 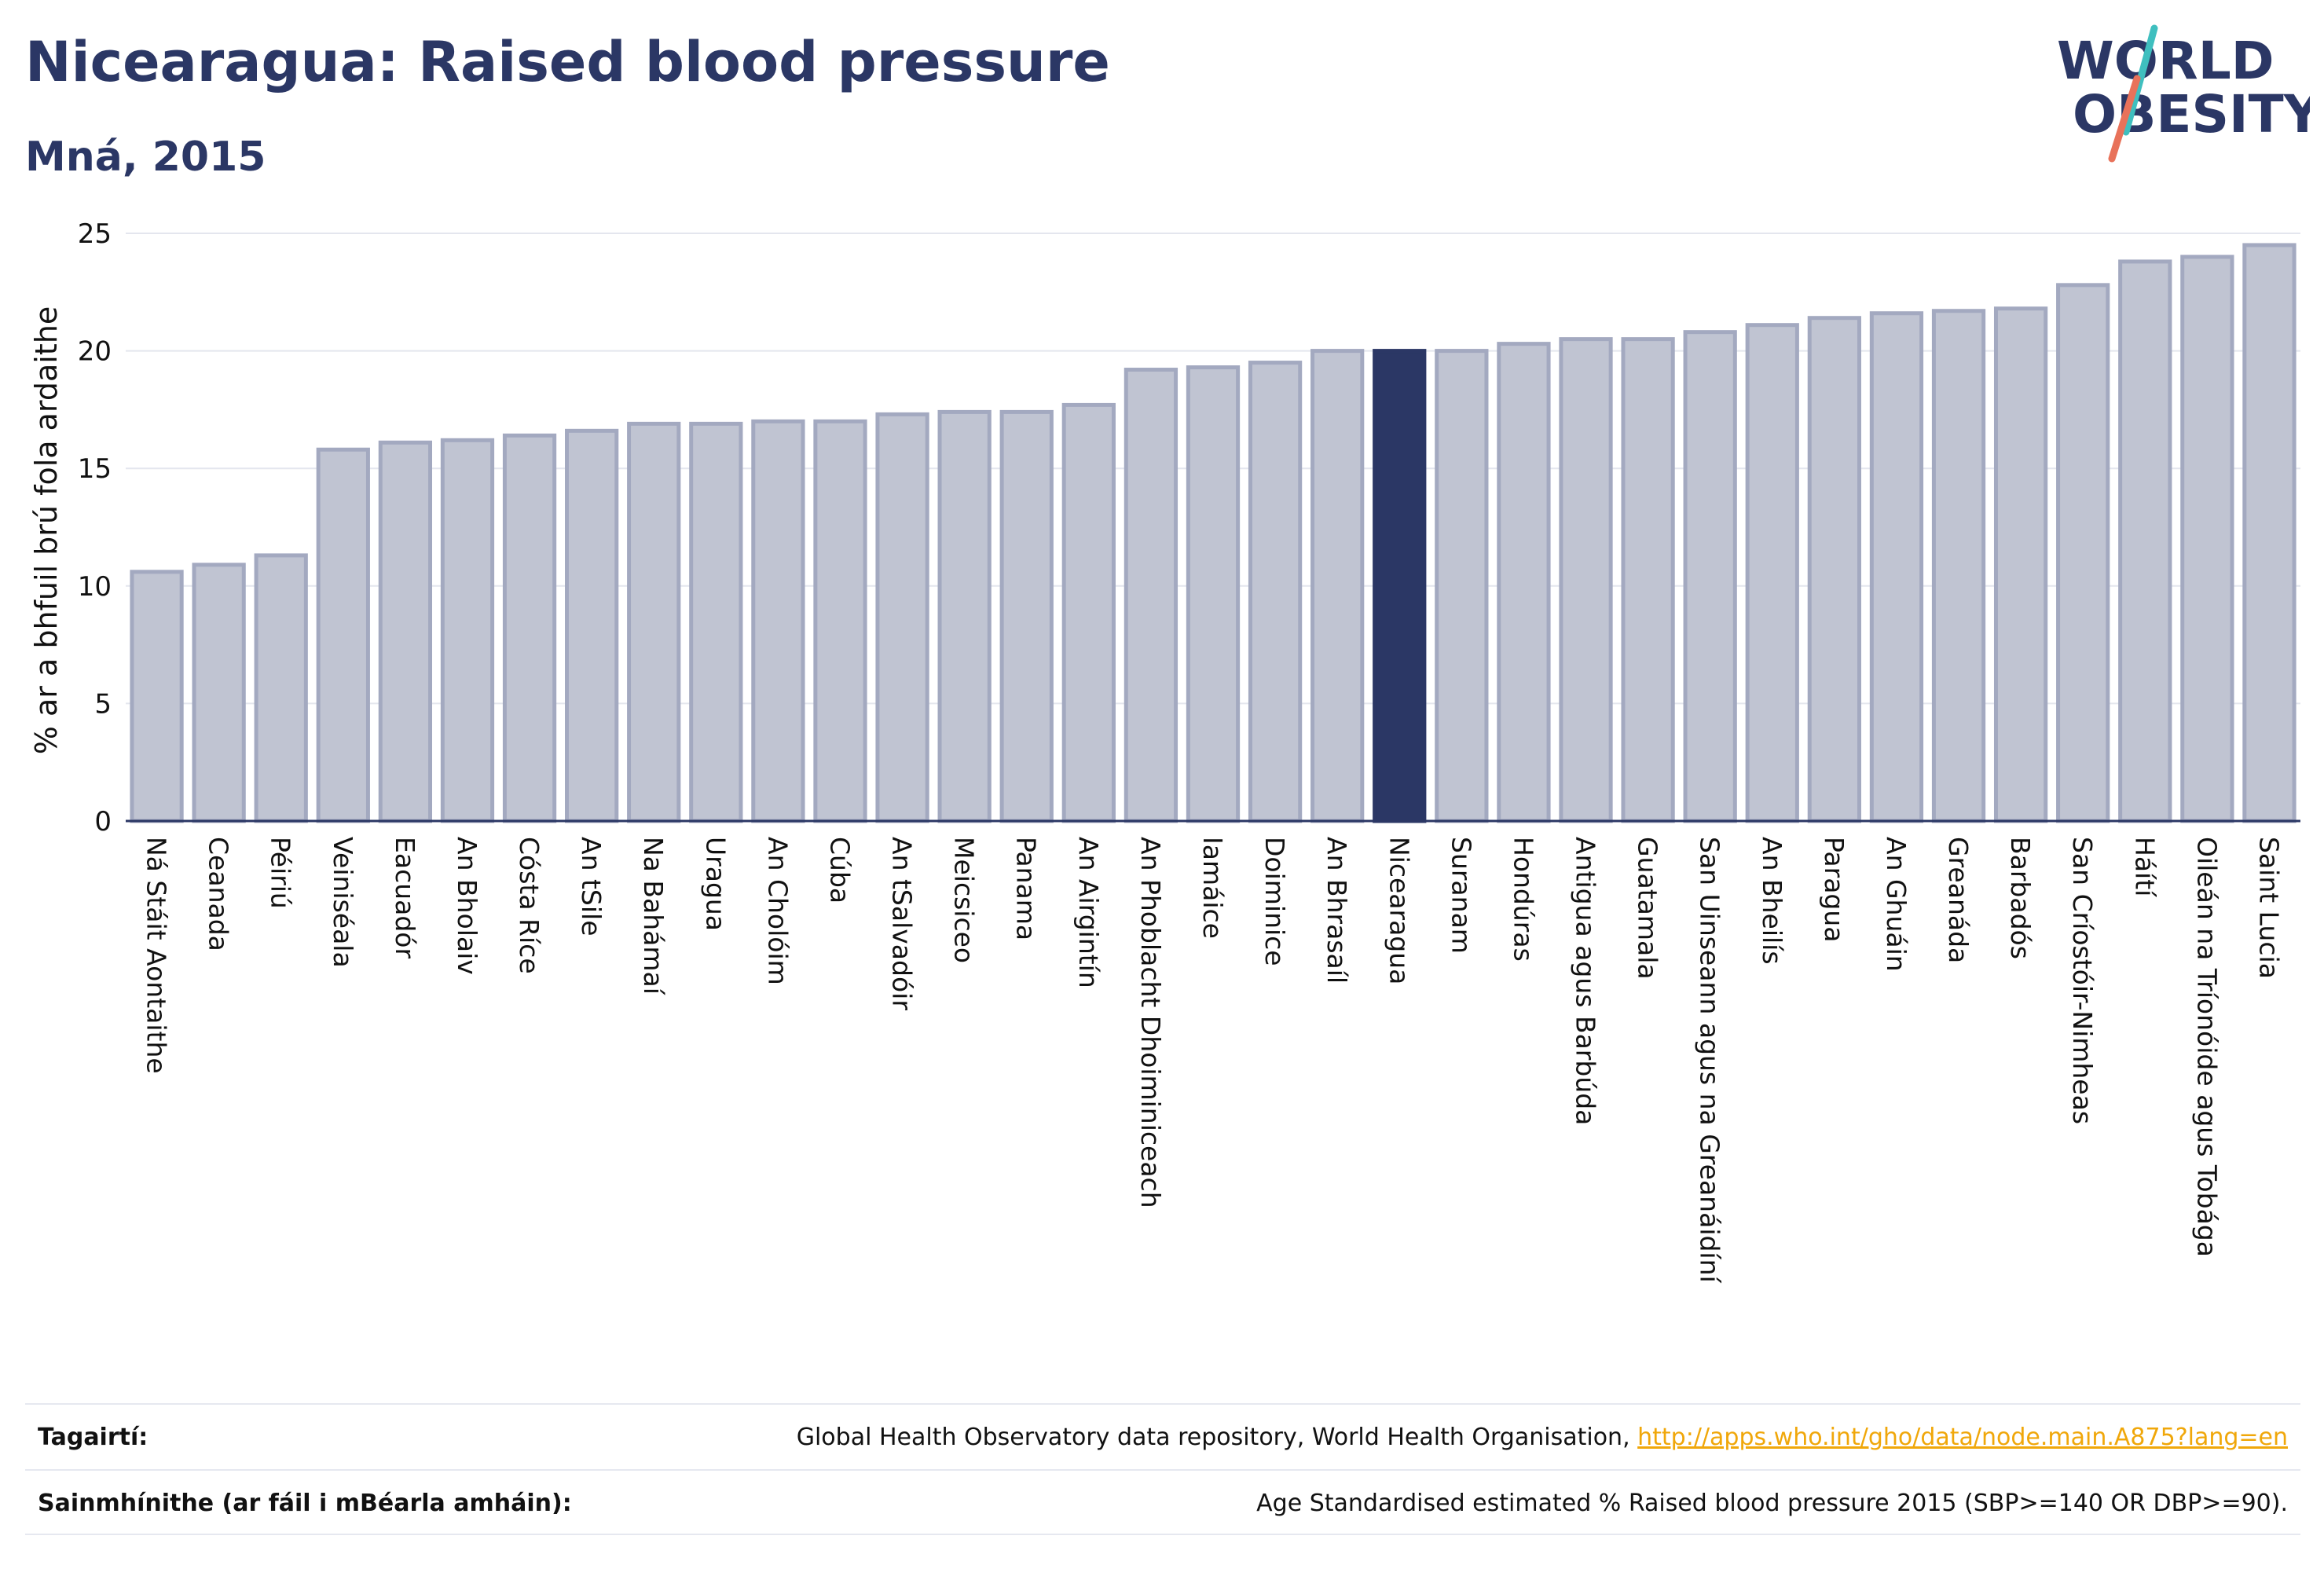 What do you see at coordinates (567, 62) in the screenshot?
I see `chart-title: Nicearagua: Raised blood pressure` at bounding box center [567, 62].